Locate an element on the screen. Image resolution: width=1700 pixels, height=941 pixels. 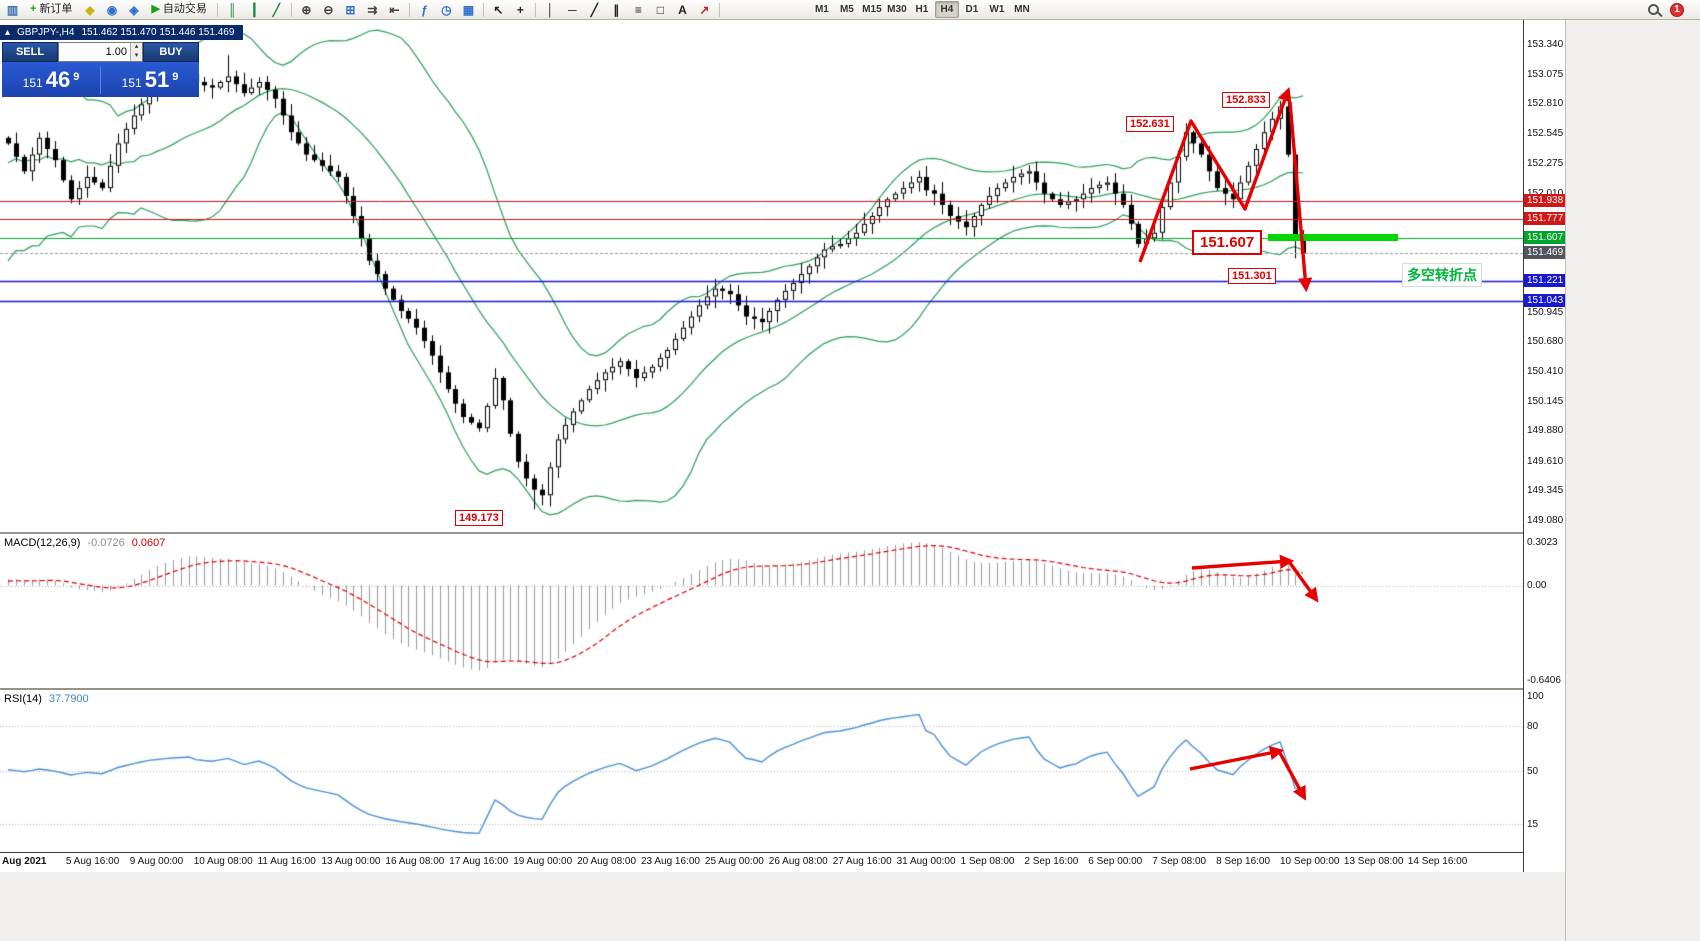
text-label-icon: A is located at coordinates (682, 10).